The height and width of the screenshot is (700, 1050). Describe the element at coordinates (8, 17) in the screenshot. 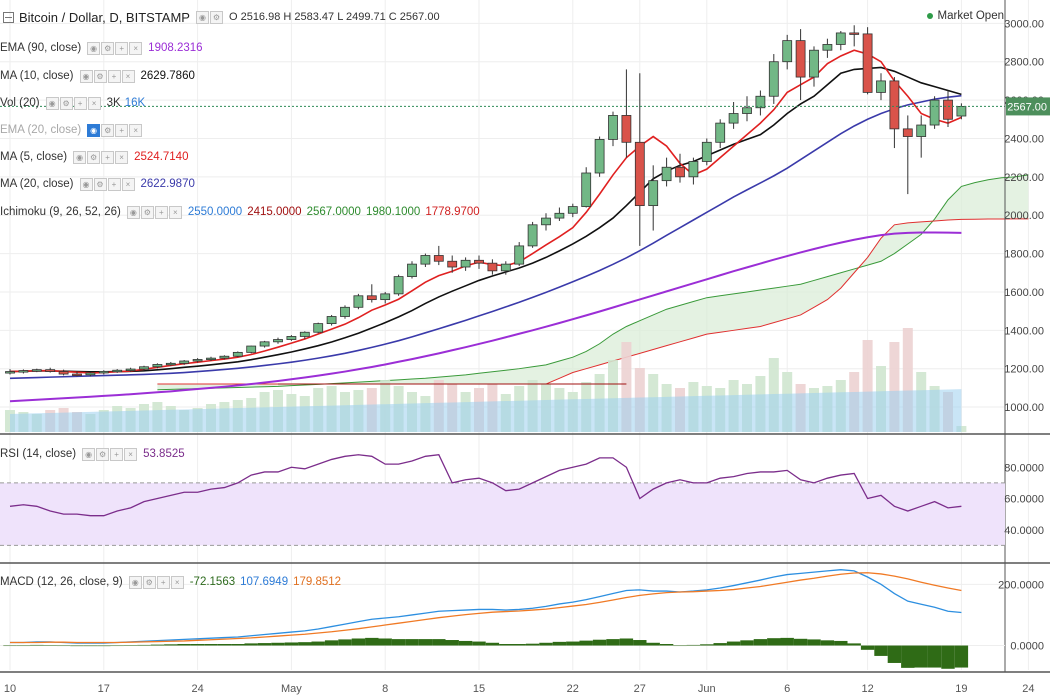

I see `collapse-legend-icon` at that location.